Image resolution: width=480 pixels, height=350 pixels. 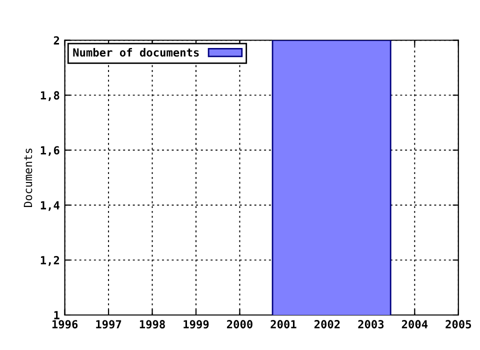 I want to click on y-tick-label: 1,8, so click(x=50, y=96).